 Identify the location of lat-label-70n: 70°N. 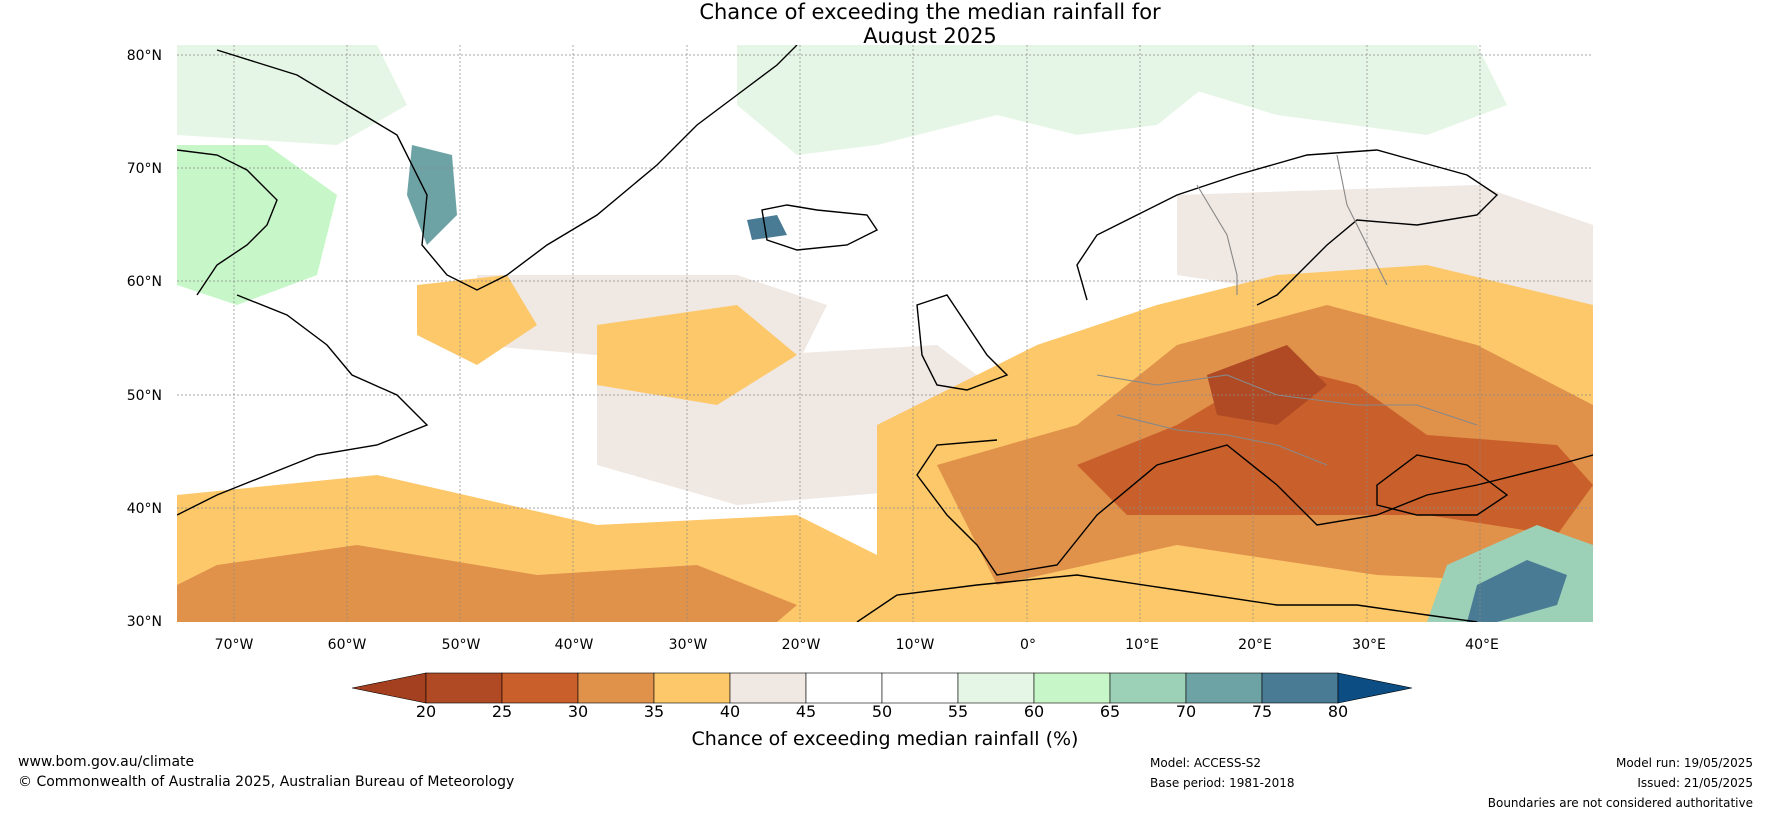
(144, 169).